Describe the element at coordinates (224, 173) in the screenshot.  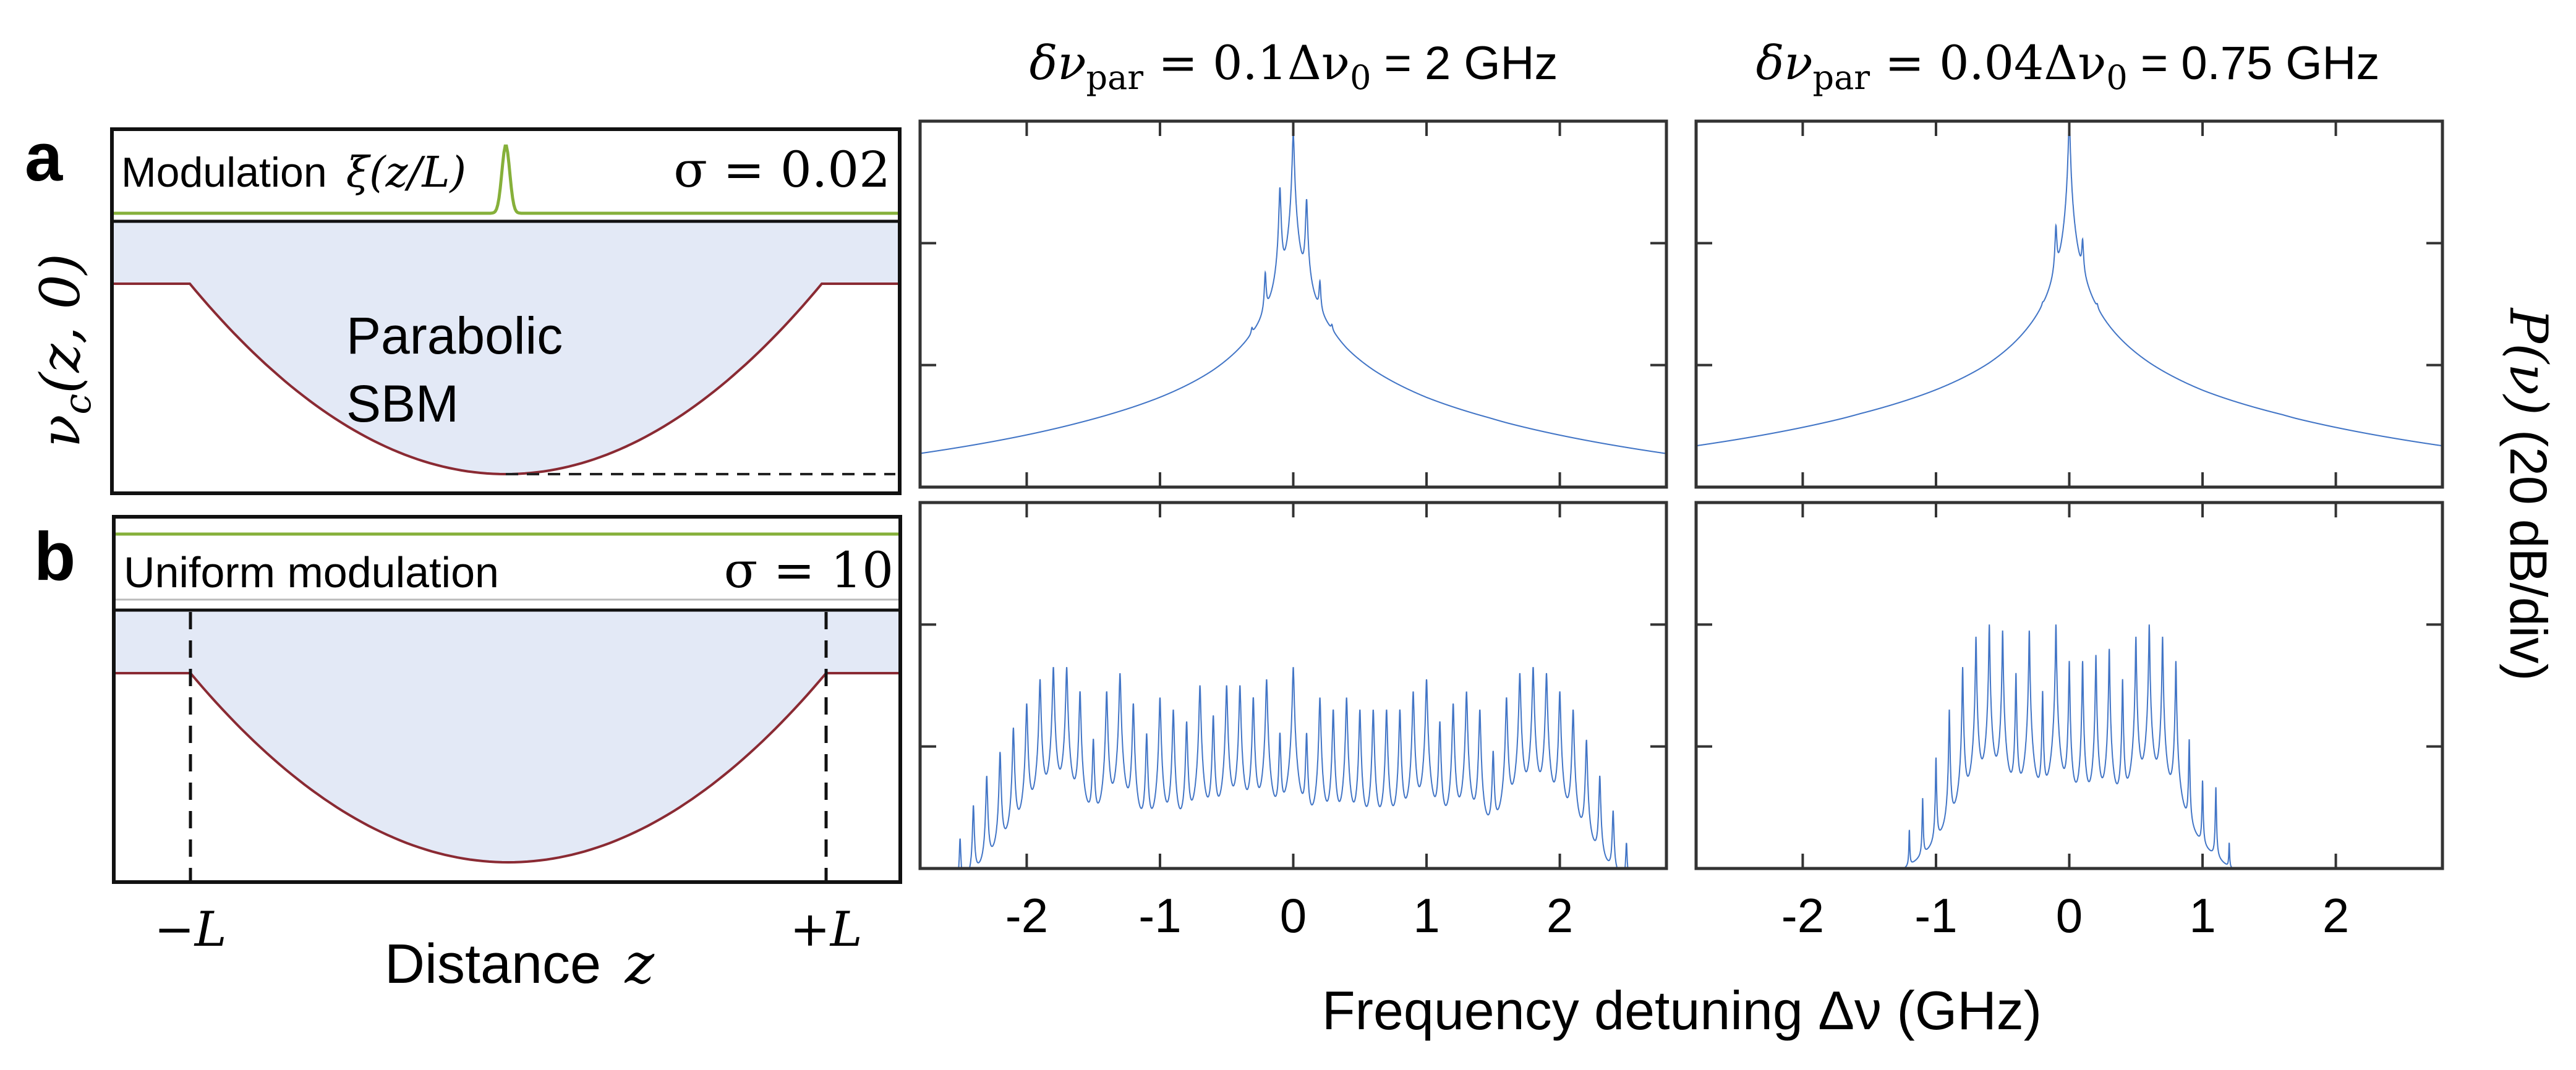
I see `modulation-text: Modulation` at that location.